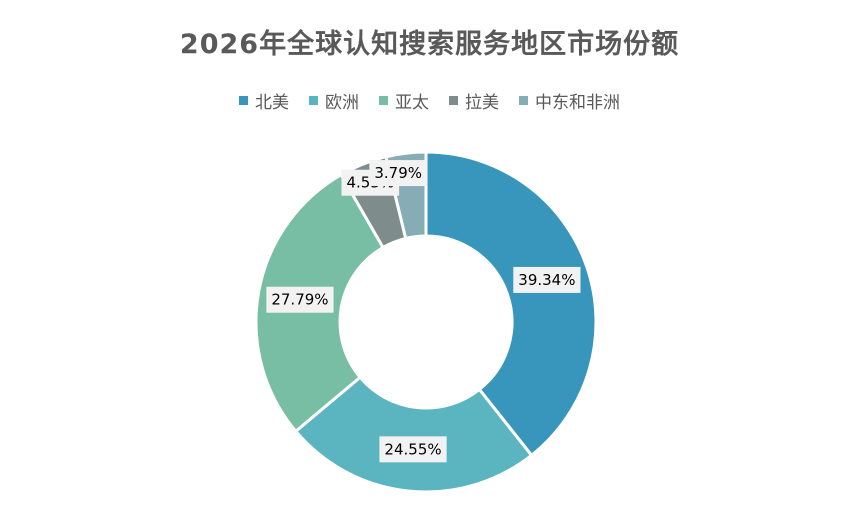  I want to click on legend-item-middle-east-africa: 中东和非洲, so click(569, 100).